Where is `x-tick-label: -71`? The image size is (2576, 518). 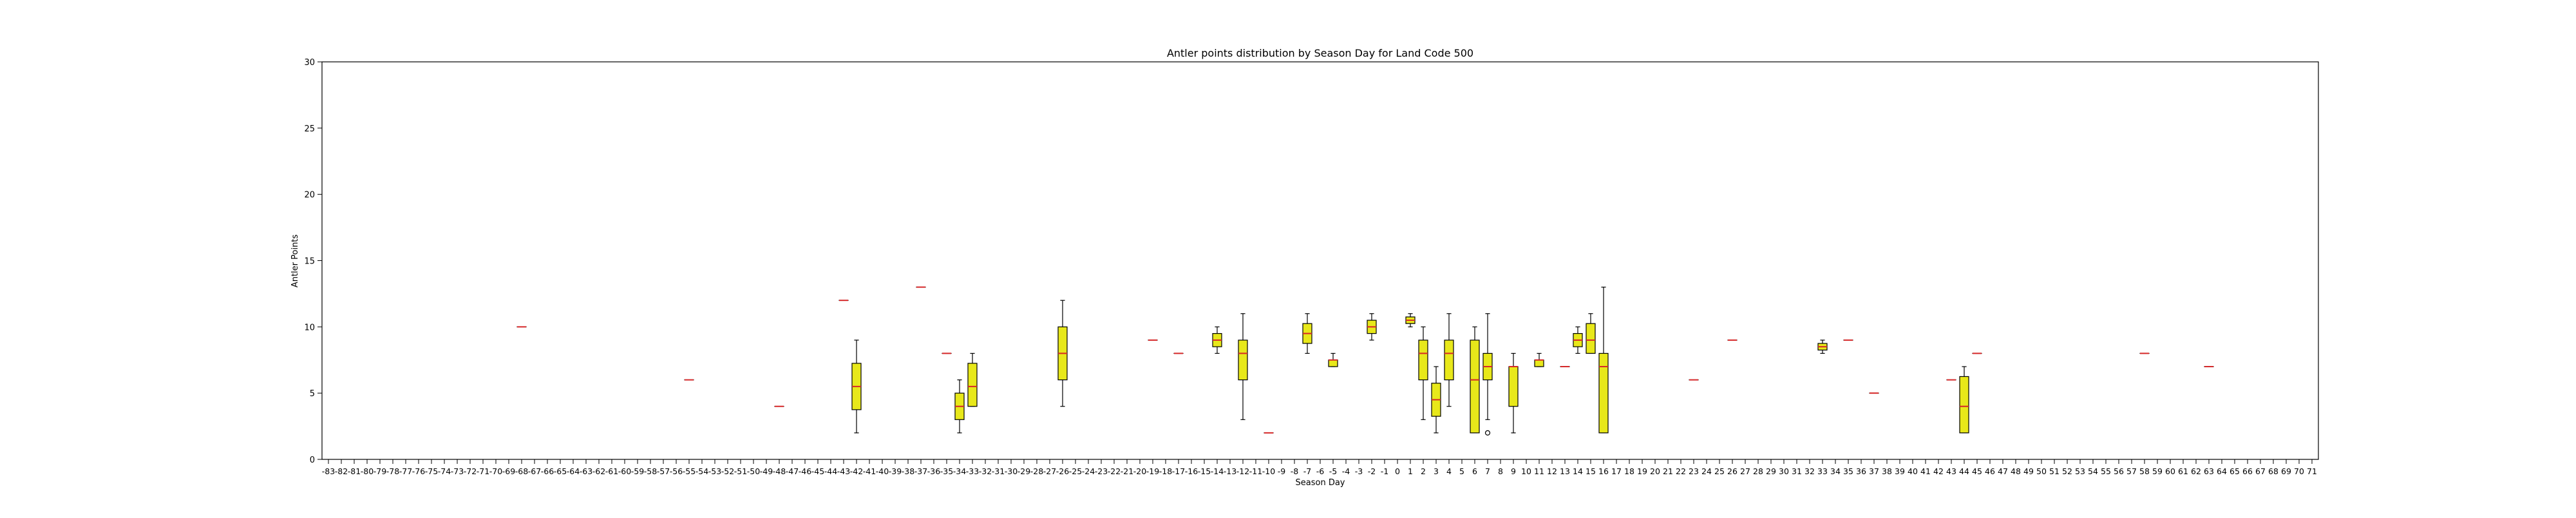
x-tick-label: -71 is located at coordinates (483, 471).